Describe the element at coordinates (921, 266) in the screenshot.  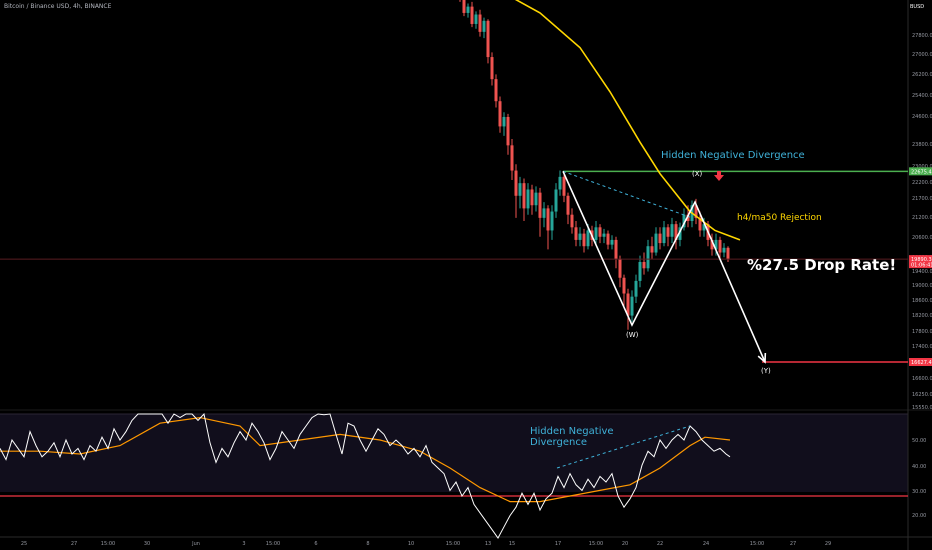
I see `price-tag-countdown: 01:06:41` at that location.